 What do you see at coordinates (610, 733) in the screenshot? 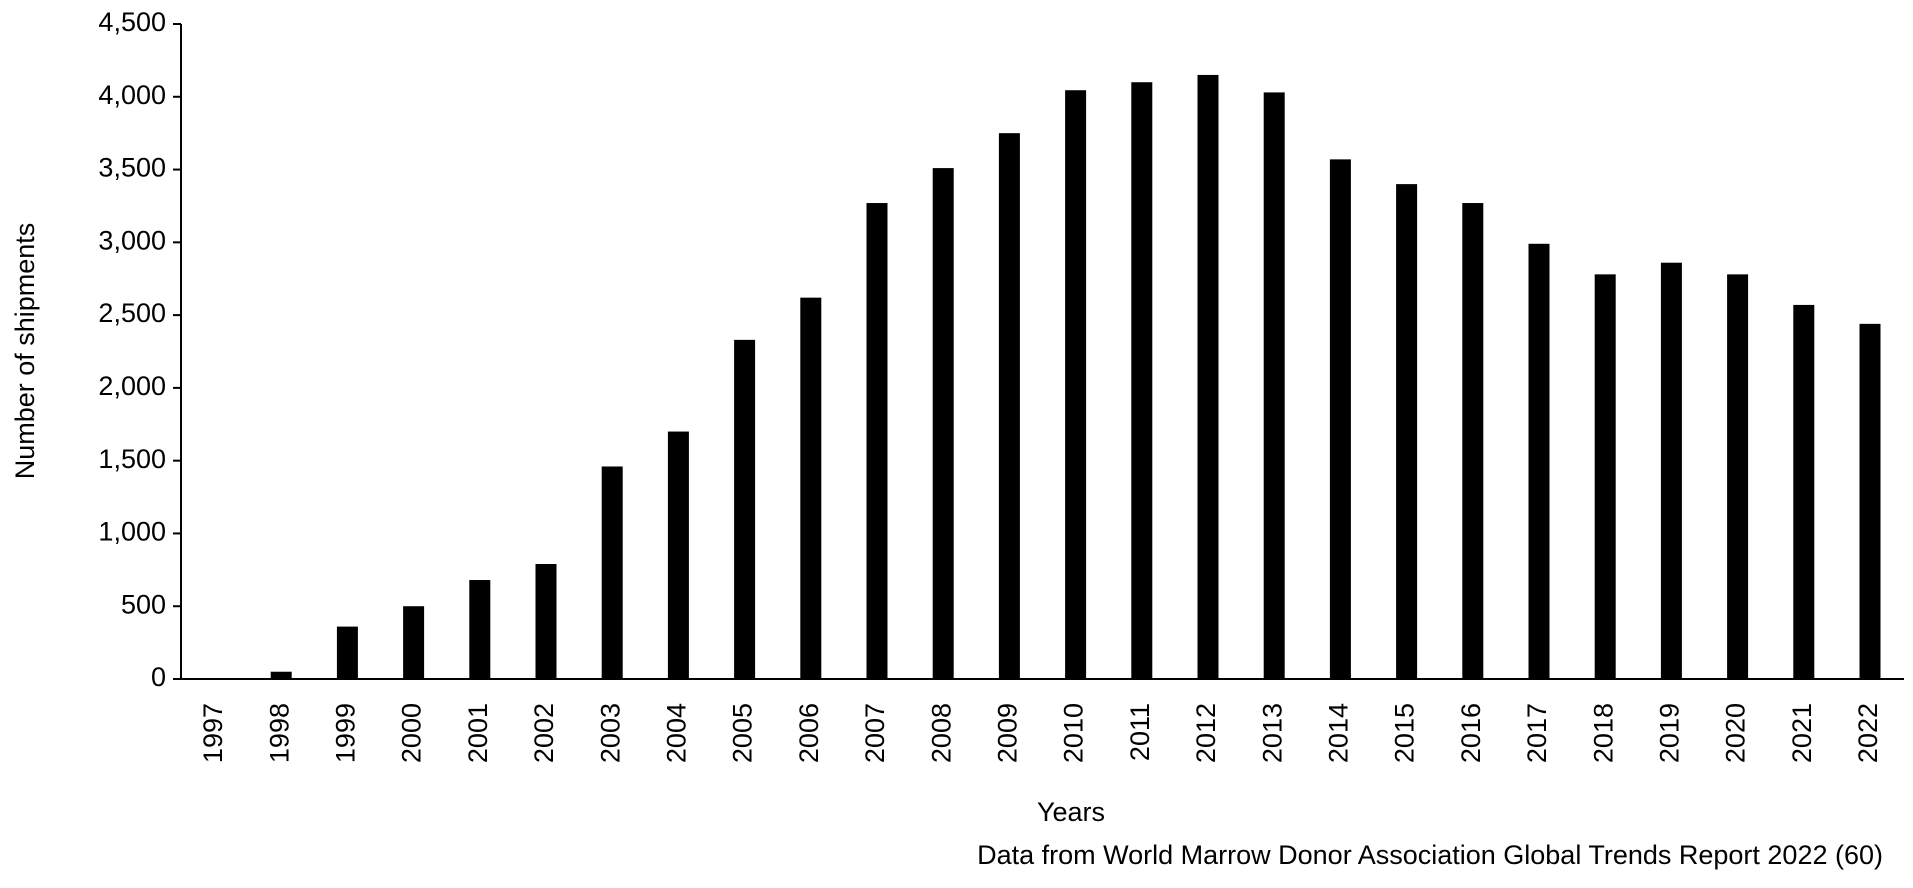
I see `x-tick-label: 2003` at bounding box center [610, 733].